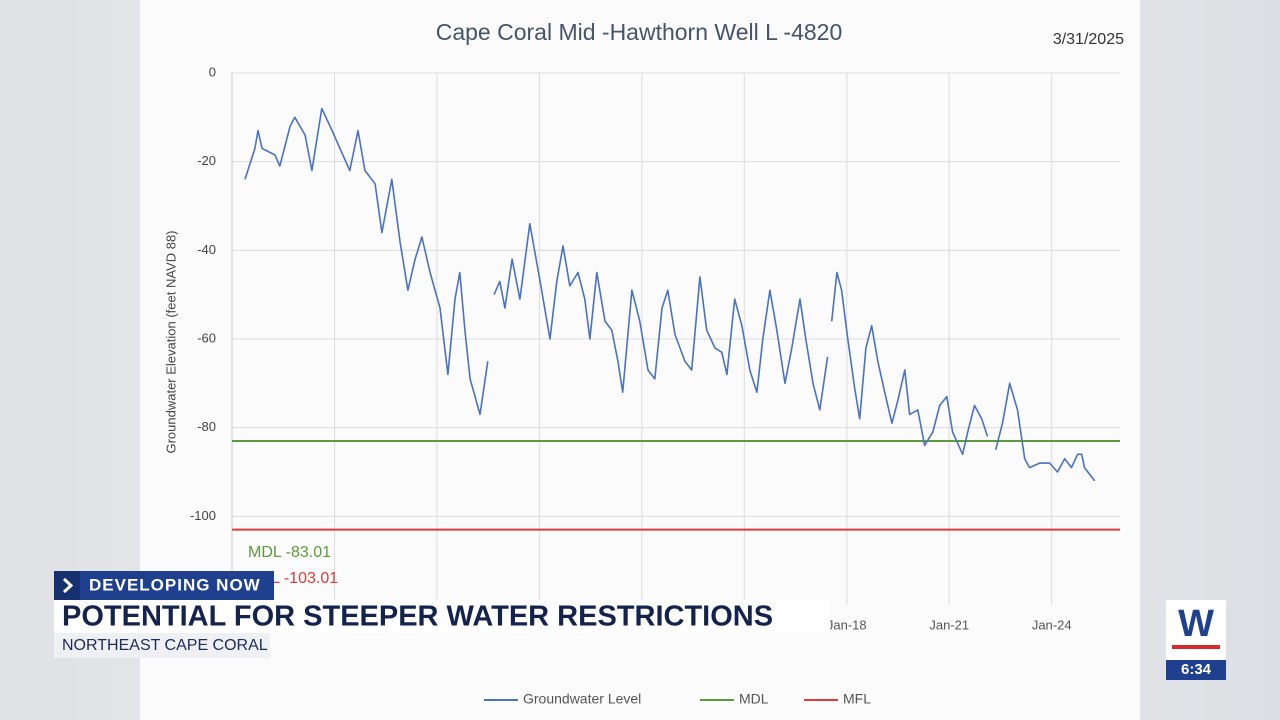 Image resolution: width=1280 pixels, height=720 pixels. Describe the element at coordinates (289, 552) in the screenshot. I see `reference-label: MDL -83.01` at that location.